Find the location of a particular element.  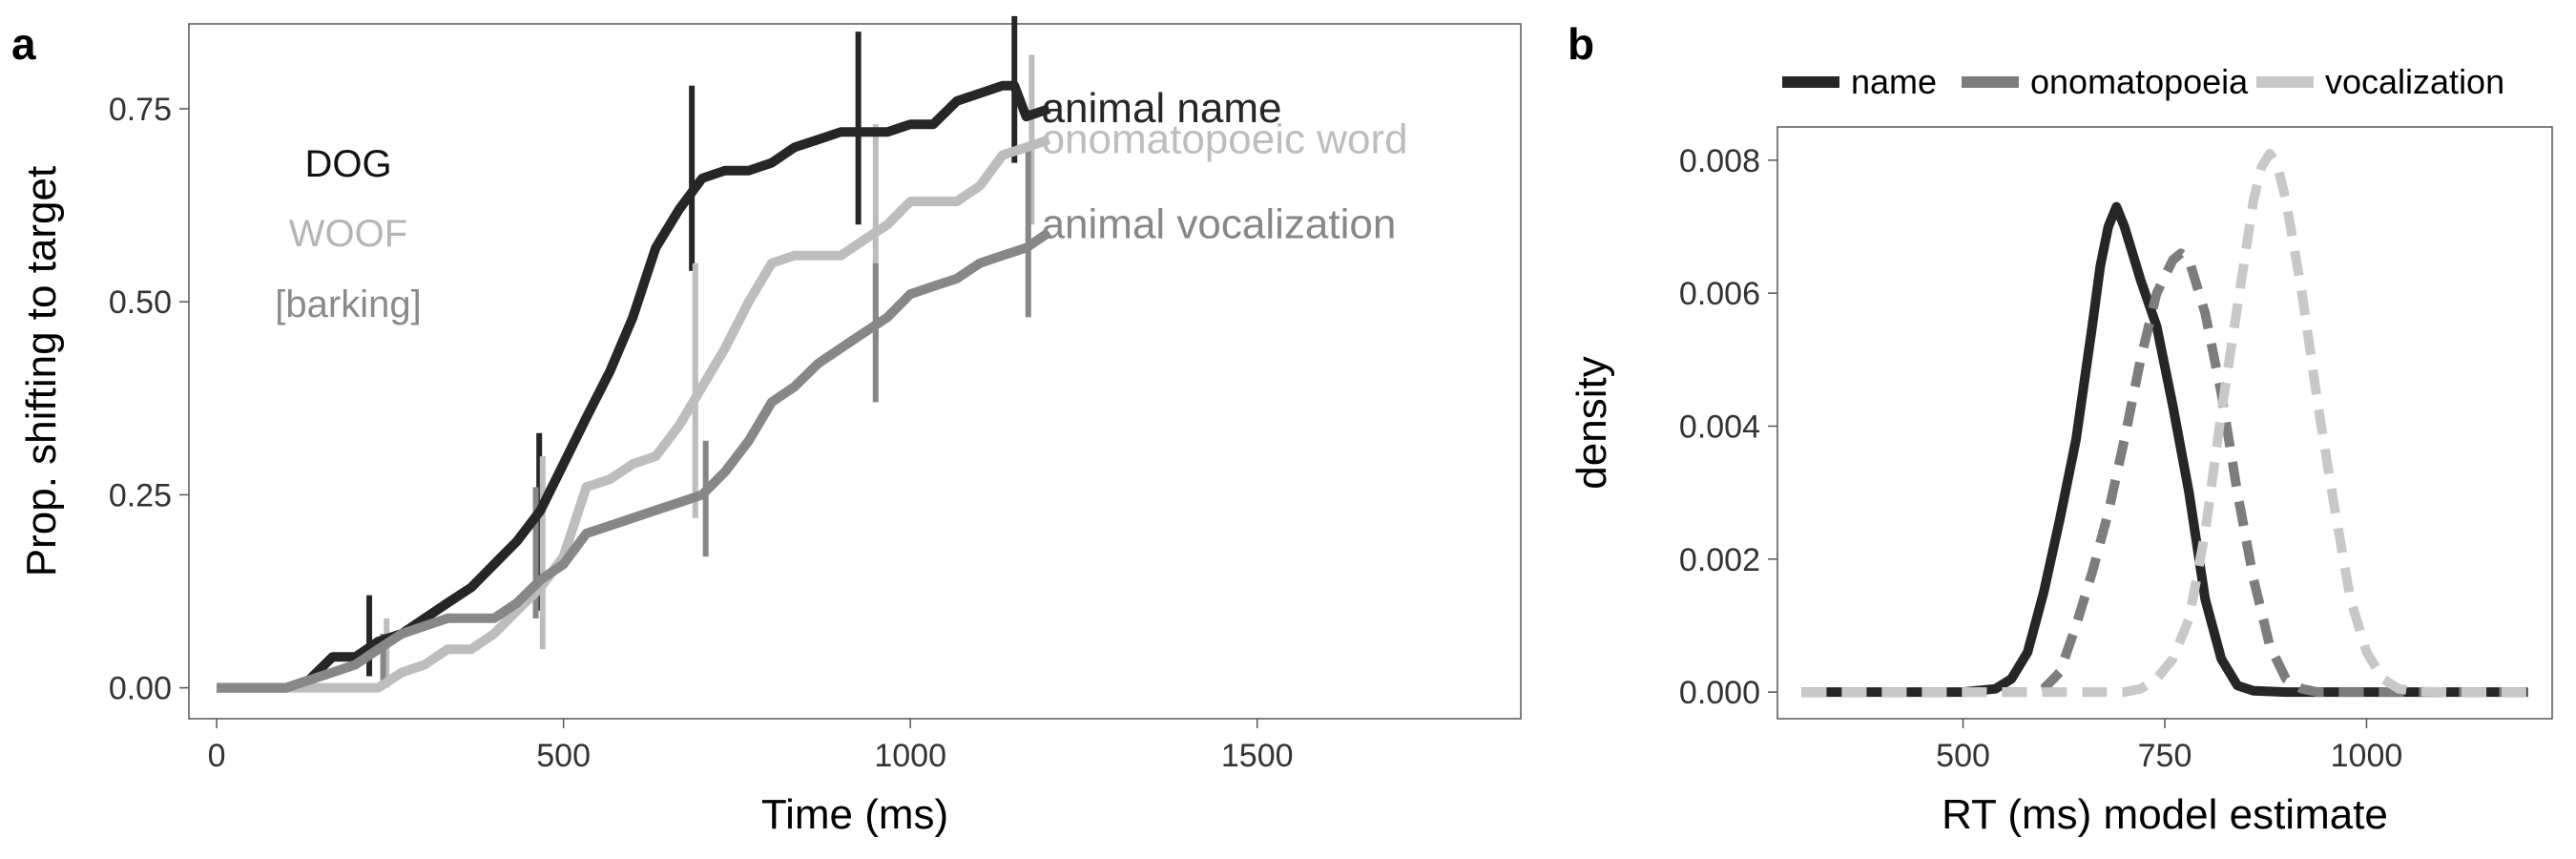

panel-b-y-tick-label: 0.006 is located at coordinates (1719, 294).